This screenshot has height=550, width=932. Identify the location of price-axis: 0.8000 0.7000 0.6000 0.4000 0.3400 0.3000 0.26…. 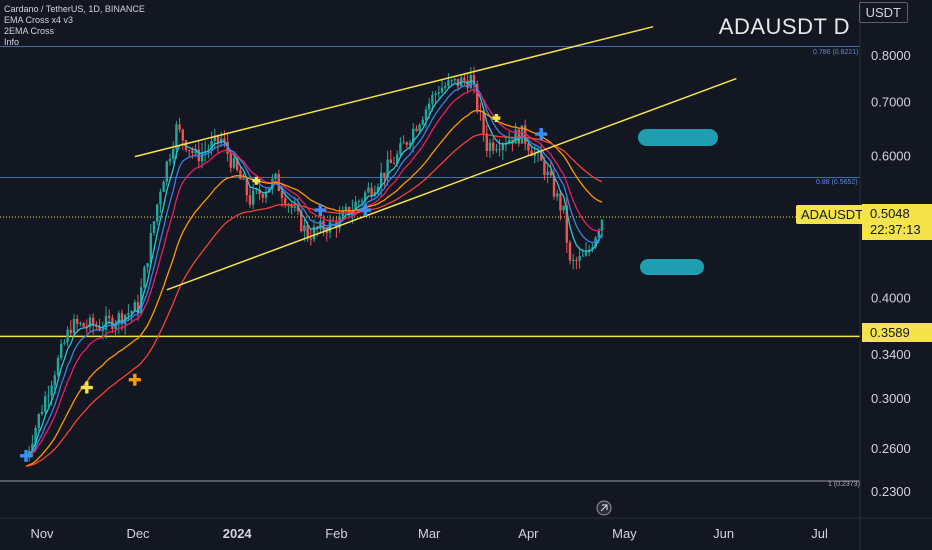
(885, 275).